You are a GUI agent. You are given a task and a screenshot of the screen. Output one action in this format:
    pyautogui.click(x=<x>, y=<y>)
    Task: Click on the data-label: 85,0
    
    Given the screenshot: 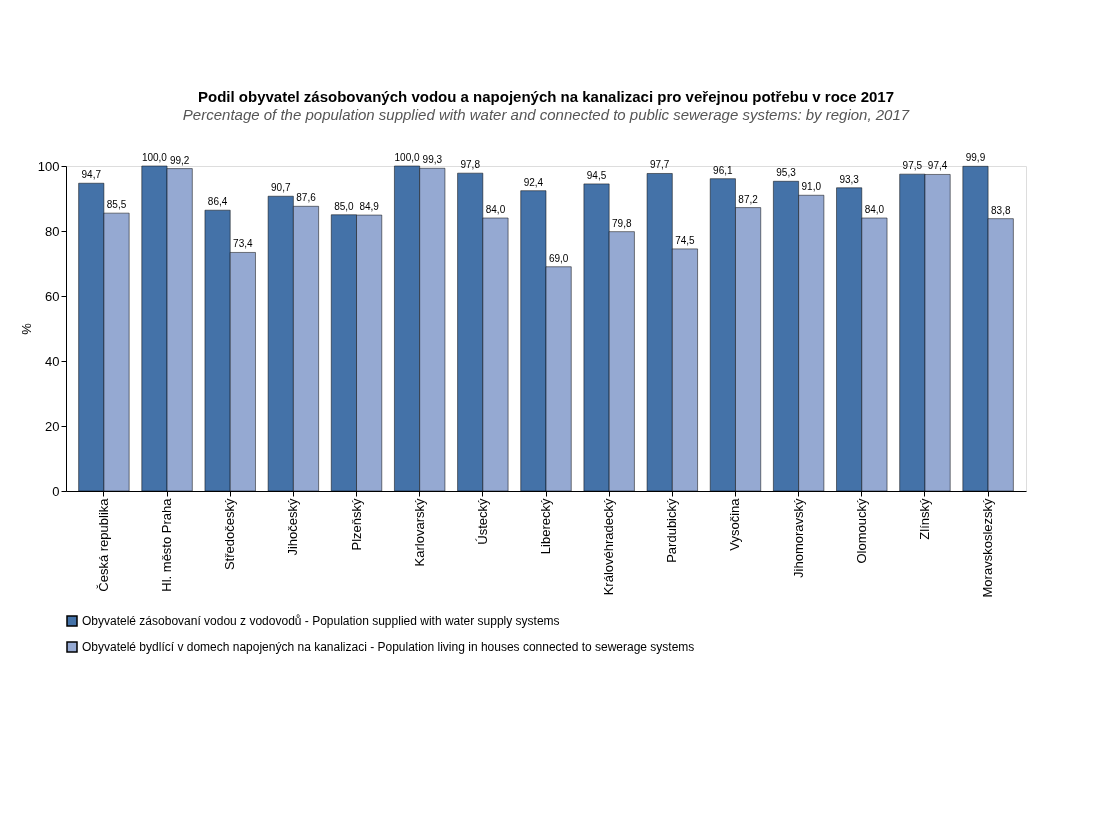 What is the action you would take?
    pyautogui.click(x=344, y=206)
    